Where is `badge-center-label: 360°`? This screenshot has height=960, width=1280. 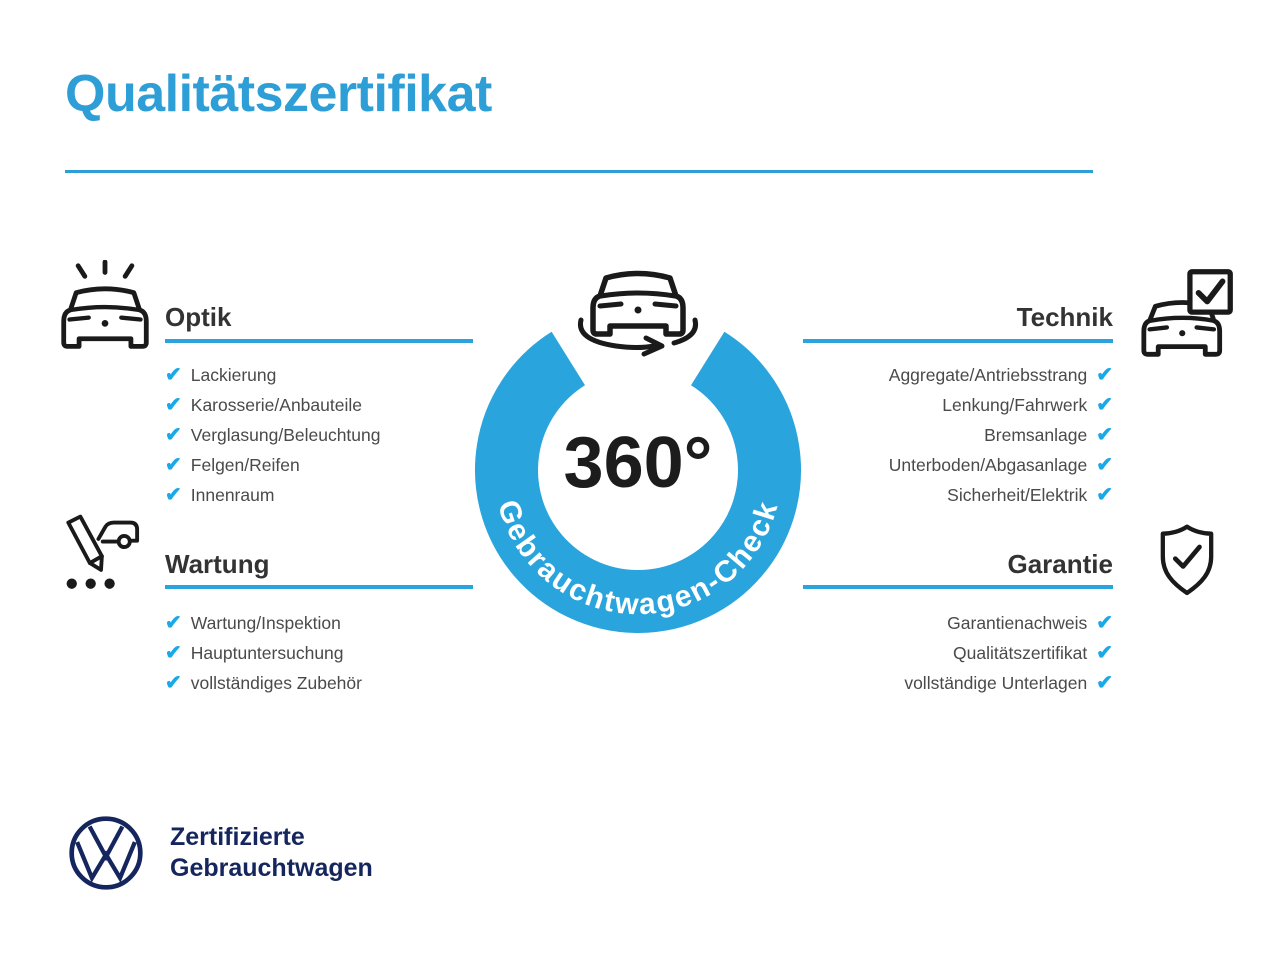 badge-center-label: 360° is located at coordinates (638, 463).